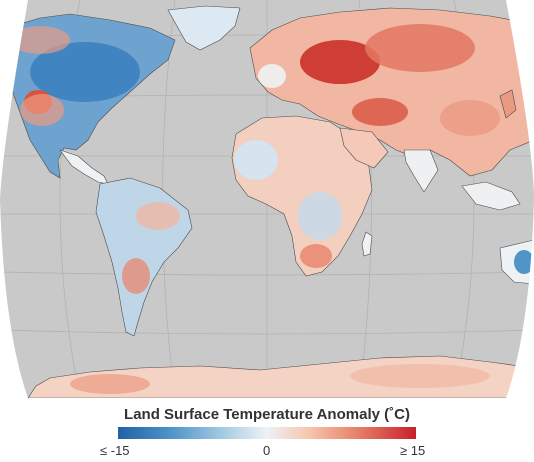 The image size is (534, 462). I want to click on australia-cool-spot, so click(524, 262).